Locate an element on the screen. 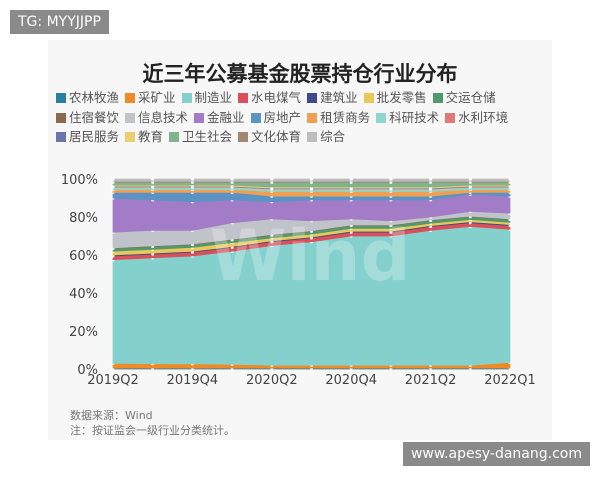 The width and height of the screenshot is (600, 480). legend-item: 房地产 is located at coordinates (276, 118).